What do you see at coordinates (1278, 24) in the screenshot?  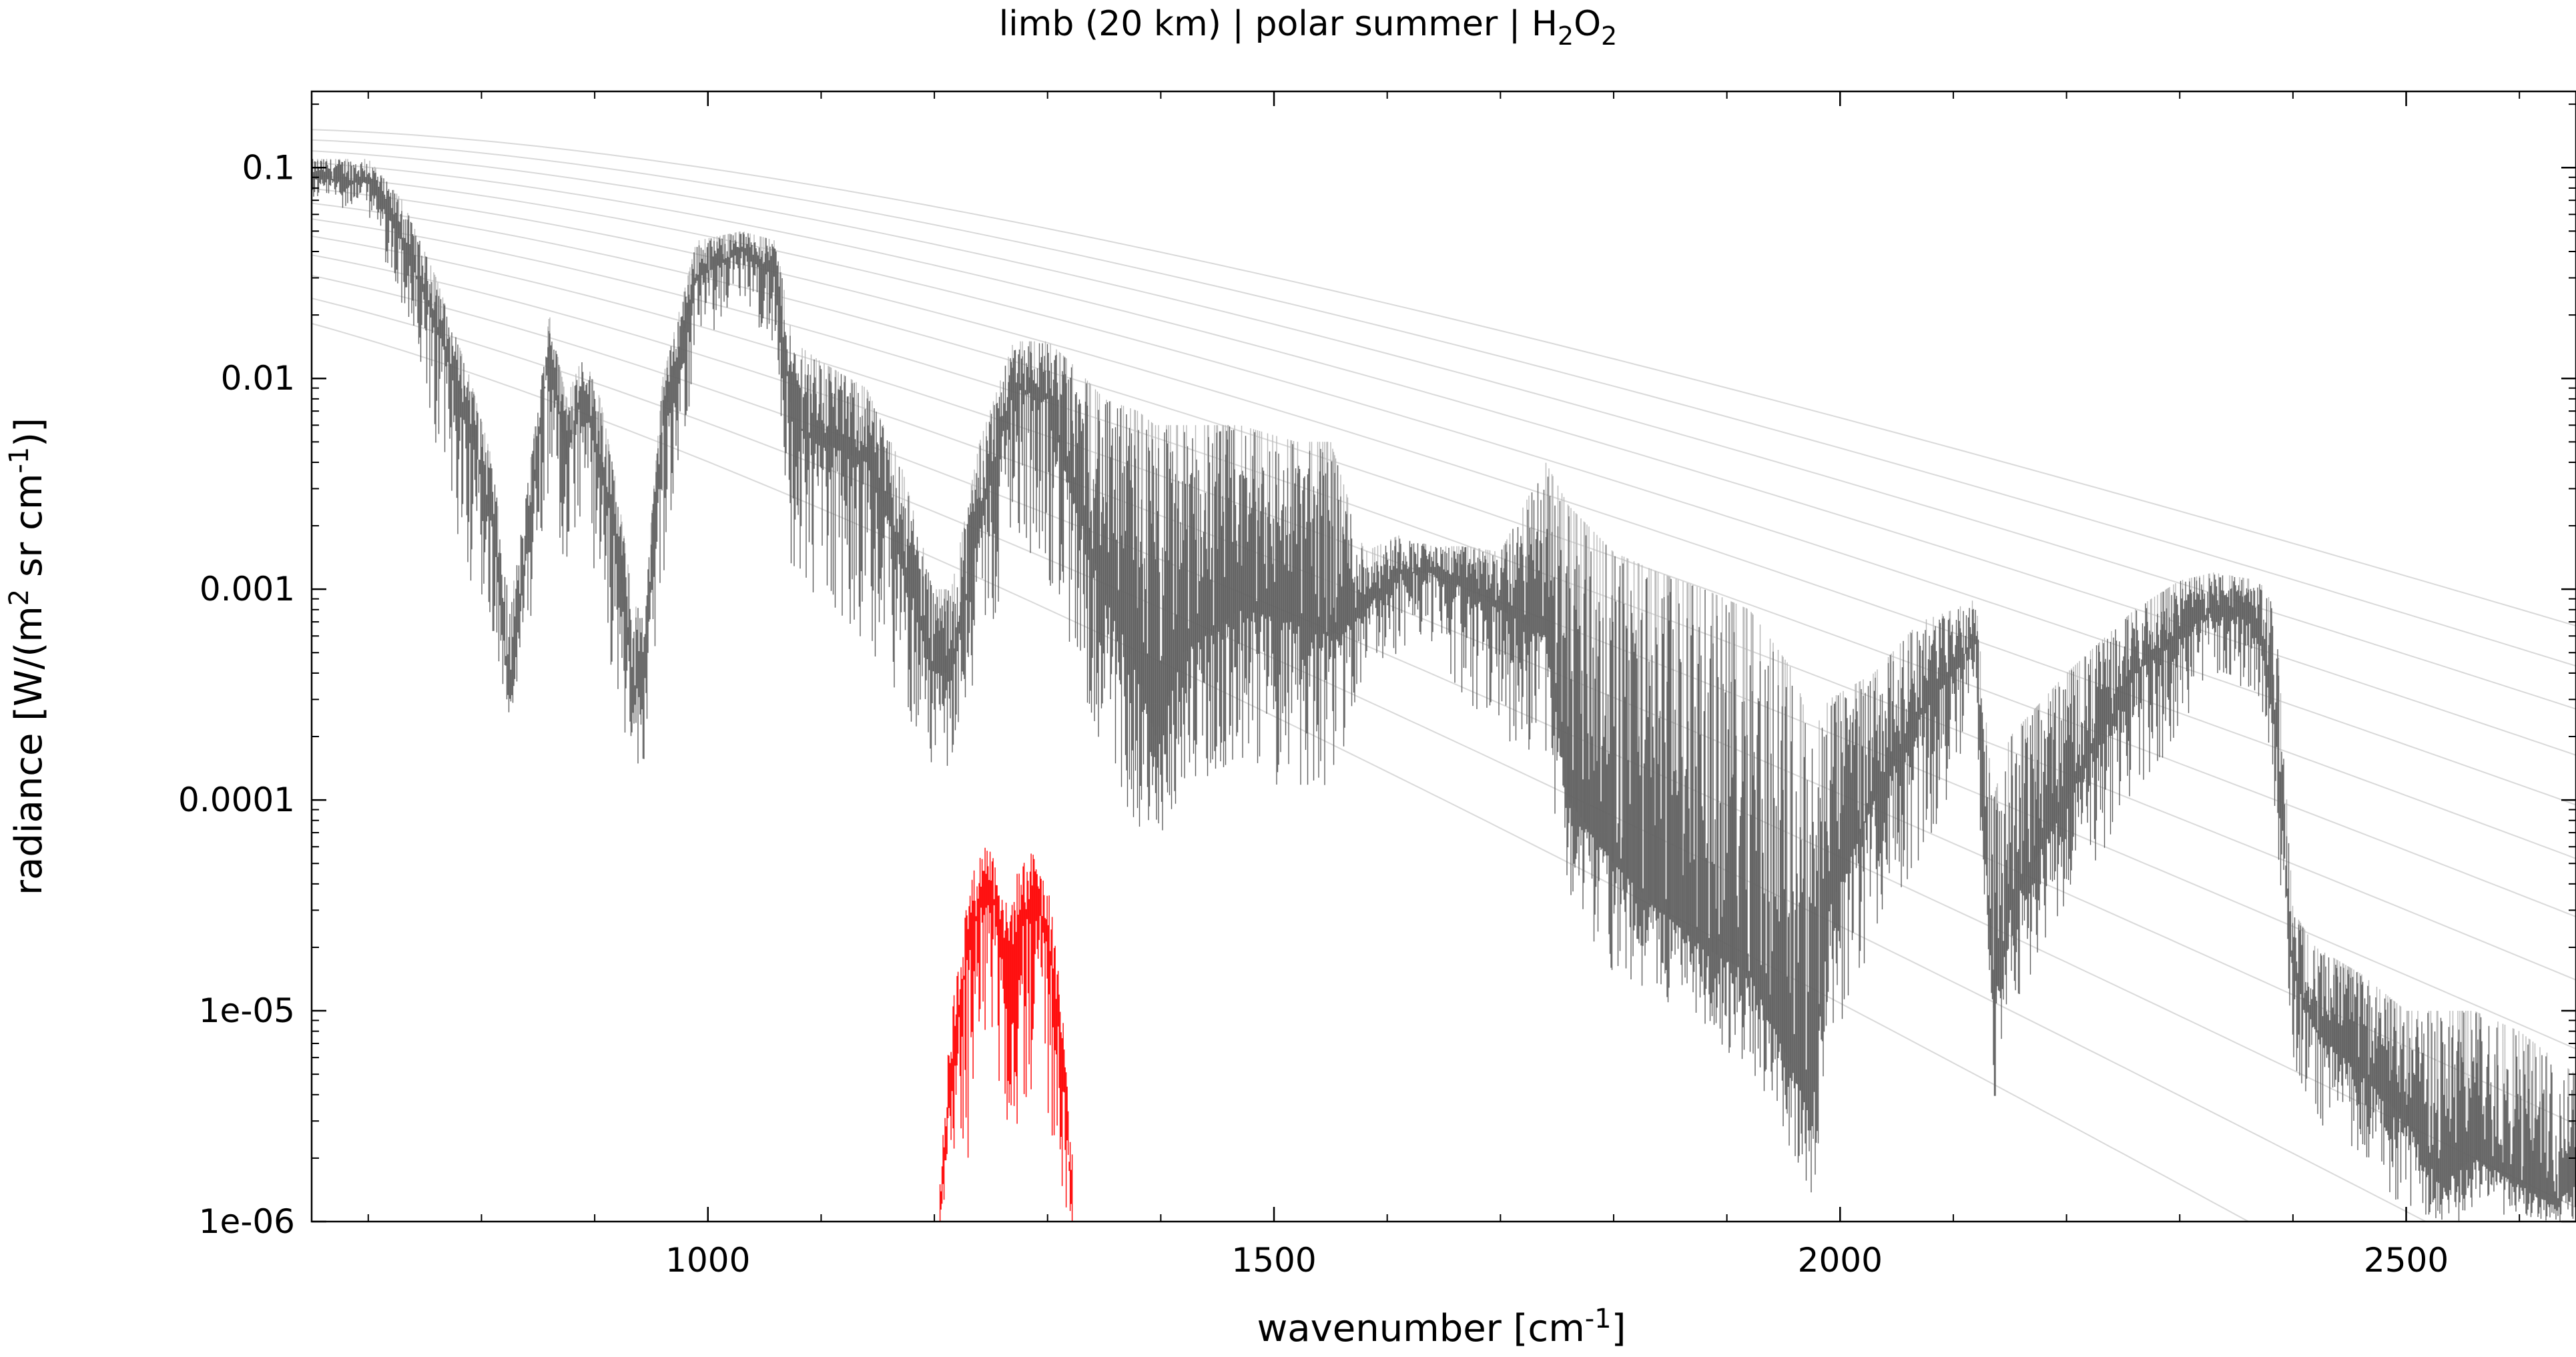 I see `title-prefix: limb (20 km) | polar summer | H` at bounding box center [1278, 24].